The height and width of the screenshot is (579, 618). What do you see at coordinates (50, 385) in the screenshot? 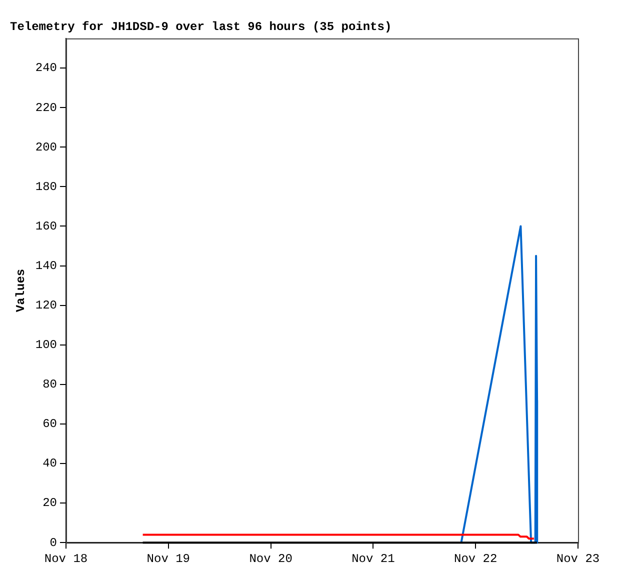
I see `y-tick-label: 80` at bounding box center [50, 385].